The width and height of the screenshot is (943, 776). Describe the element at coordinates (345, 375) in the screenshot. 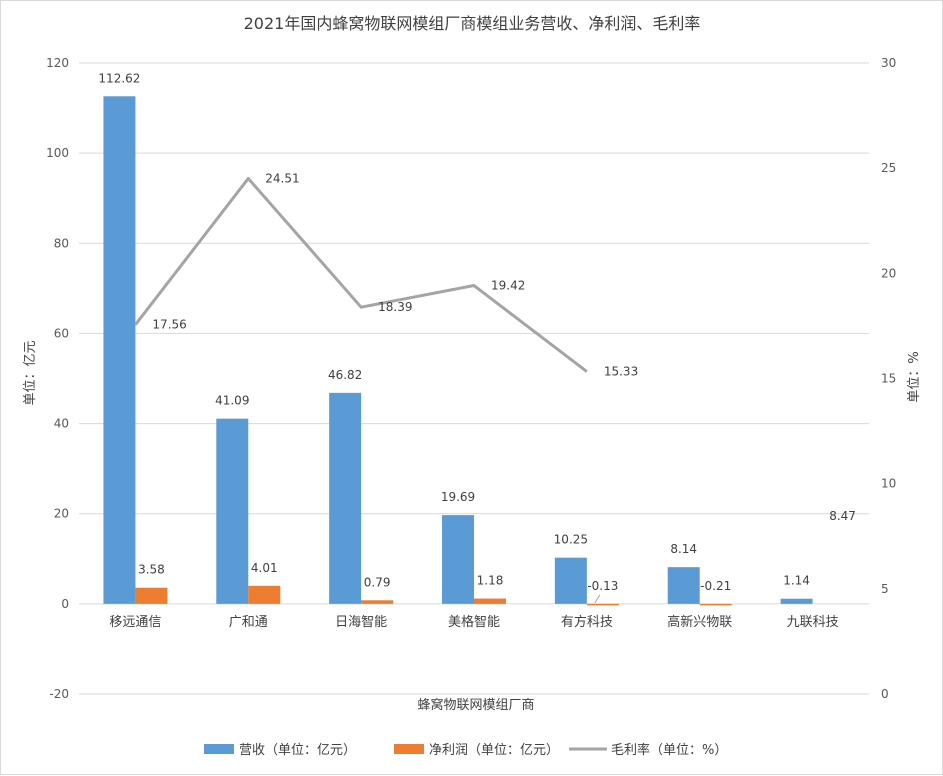

I see `revenue-data-label: 46.82` at that location.